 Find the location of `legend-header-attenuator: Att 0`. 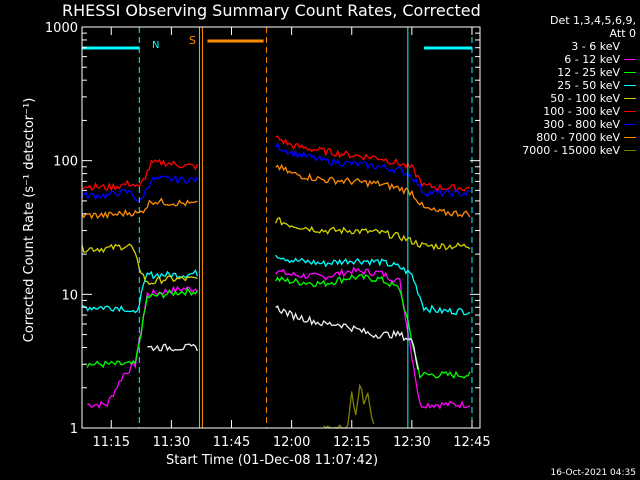

legend-header-attenuator: Att 0 is located at coordinates (622, 33).